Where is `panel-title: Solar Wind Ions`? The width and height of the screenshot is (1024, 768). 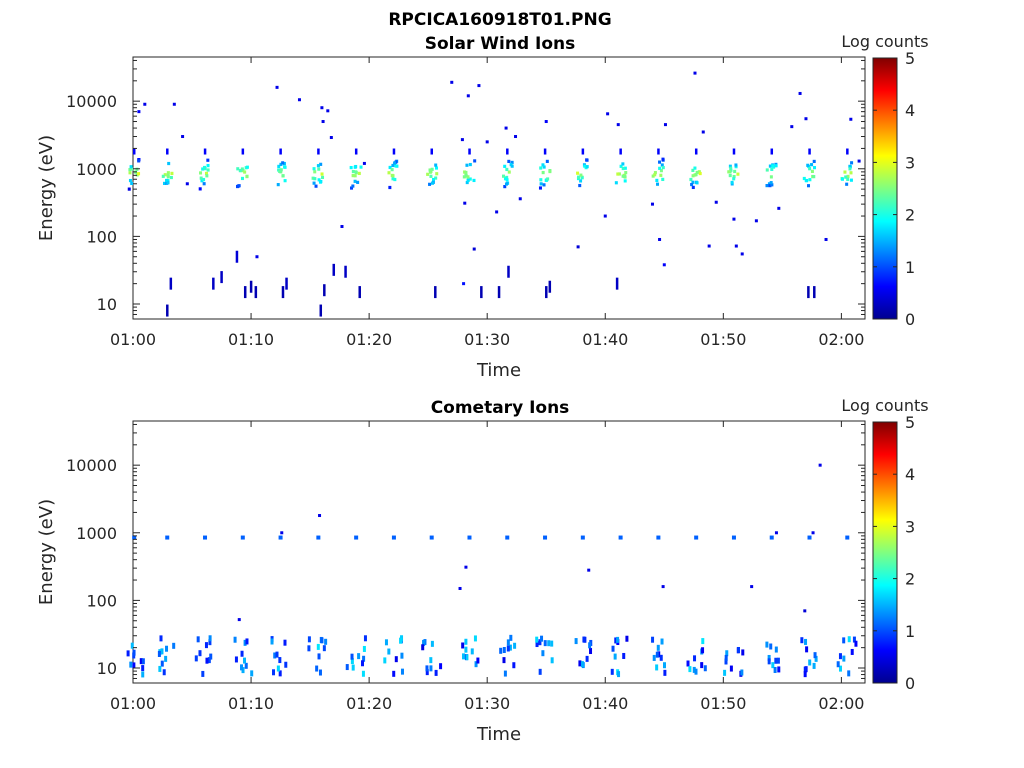
panel-title: Solar Wind Ions is located at coordinates (500, 44).